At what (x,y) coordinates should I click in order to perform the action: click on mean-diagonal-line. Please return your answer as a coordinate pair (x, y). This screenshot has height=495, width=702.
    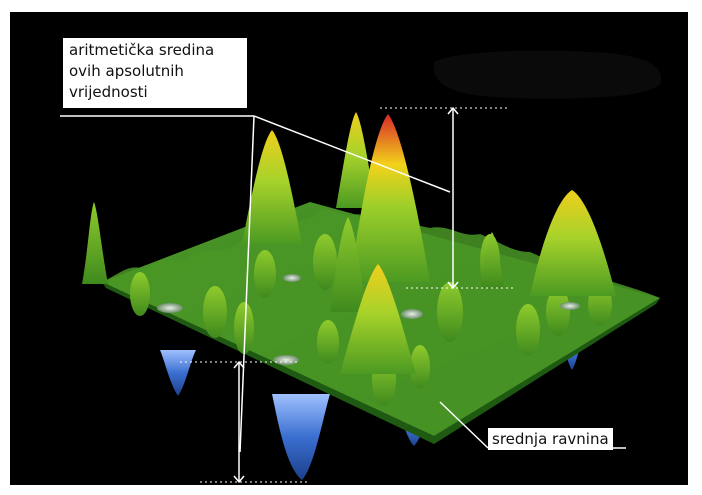
    Looking at the image, I should click on (352, 154).